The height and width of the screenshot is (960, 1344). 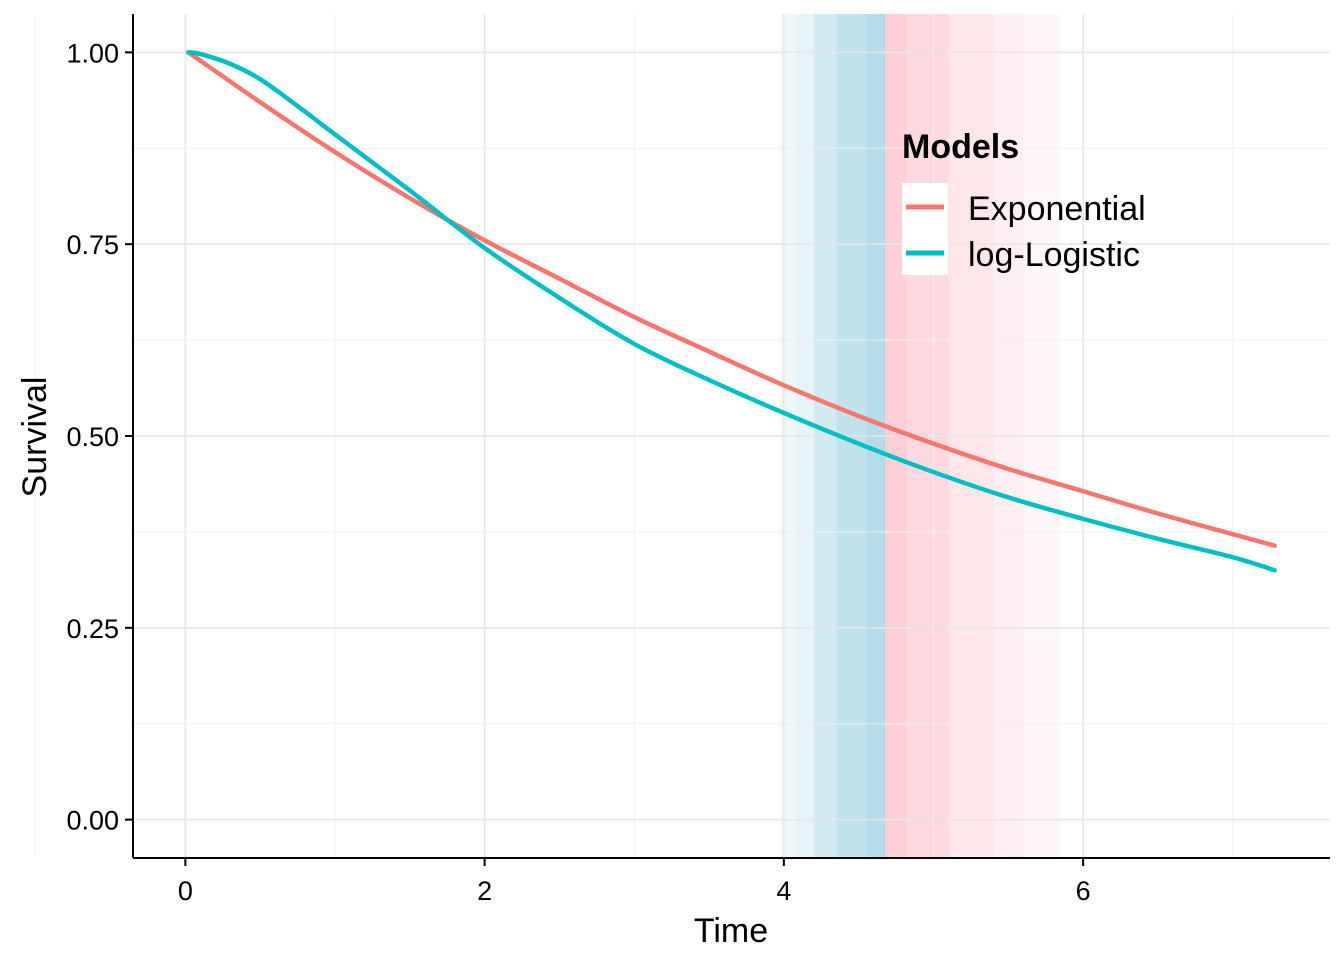 What do you see at coordinates (960, 147) in the screenshot?
I see `legend-title: Models` at bounding box center [960, 147].